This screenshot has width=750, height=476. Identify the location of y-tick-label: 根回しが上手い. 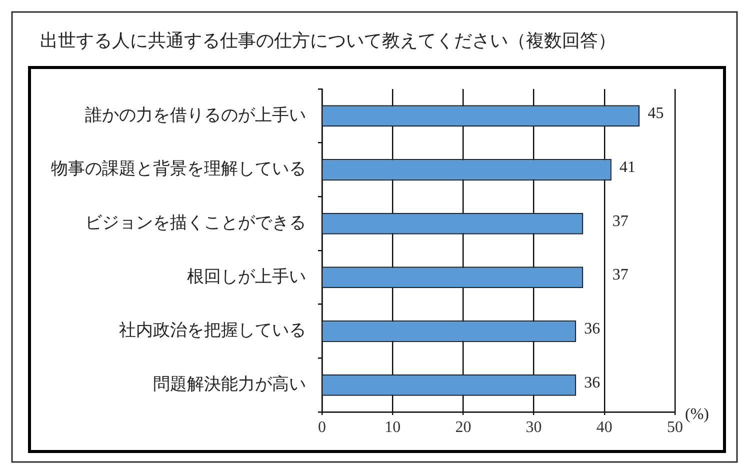
(246, 276).